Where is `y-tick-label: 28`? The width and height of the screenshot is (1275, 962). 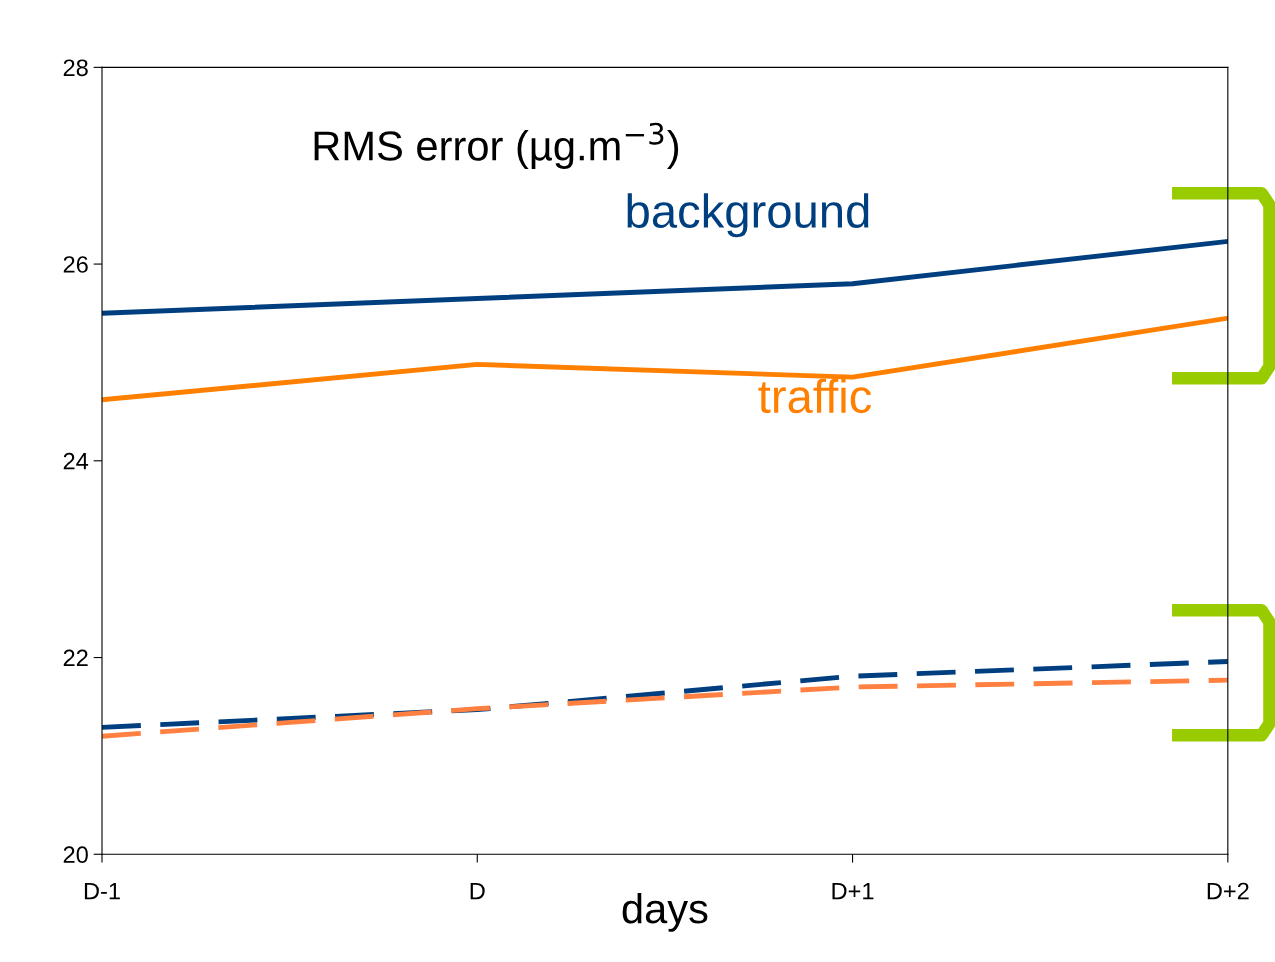
y-tick-label: 28 is located at coordinates (75, 68).